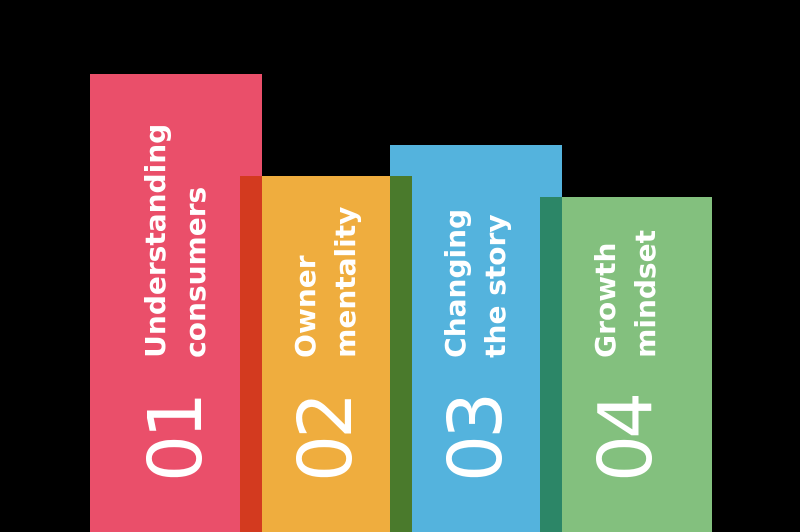  Describe the element at coordinates (155, 240) in the screenshot. I see `step-label-1-line-1: Understanding` at that location.